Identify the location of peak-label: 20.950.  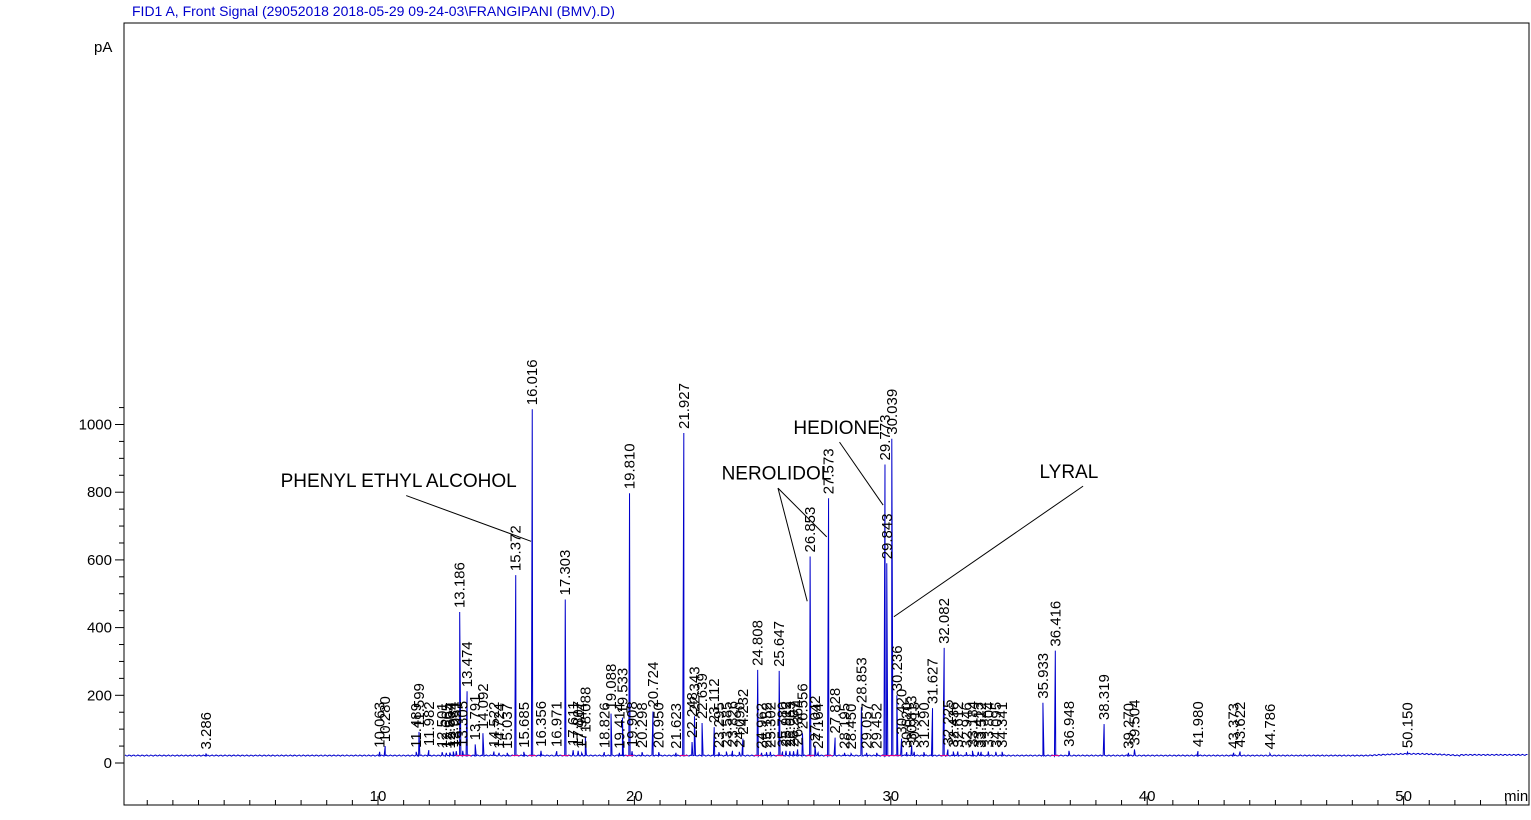
(659, 725).